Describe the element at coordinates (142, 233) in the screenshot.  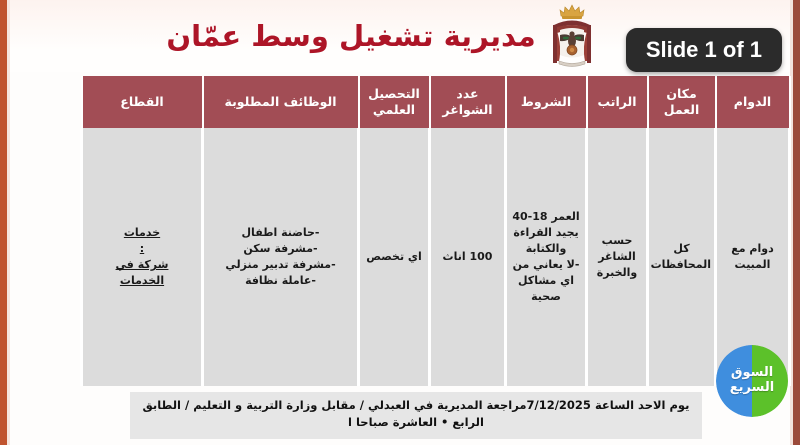
I see `sector-line-1: خدمات` at that location.